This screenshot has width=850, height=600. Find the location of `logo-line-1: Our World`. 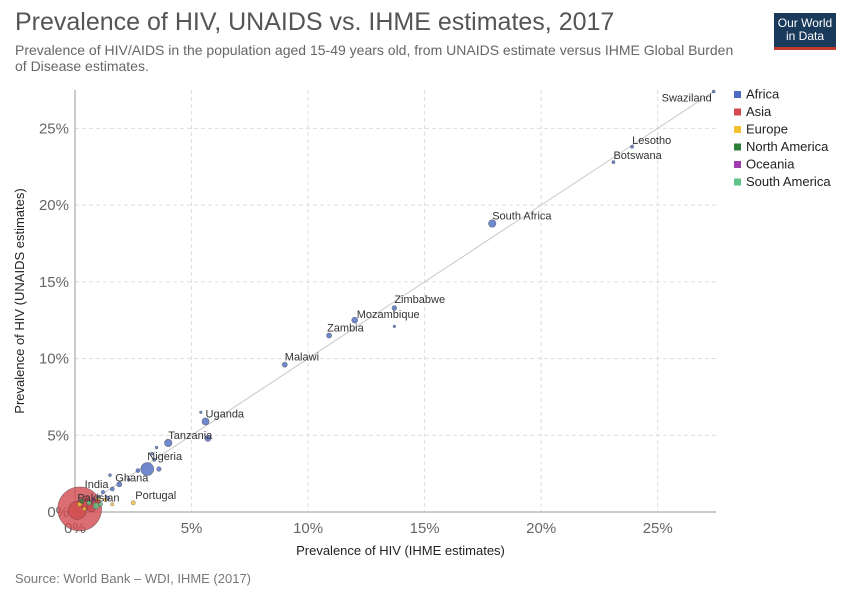

logo-line-1: Our World is located at coordinates (805, 23).